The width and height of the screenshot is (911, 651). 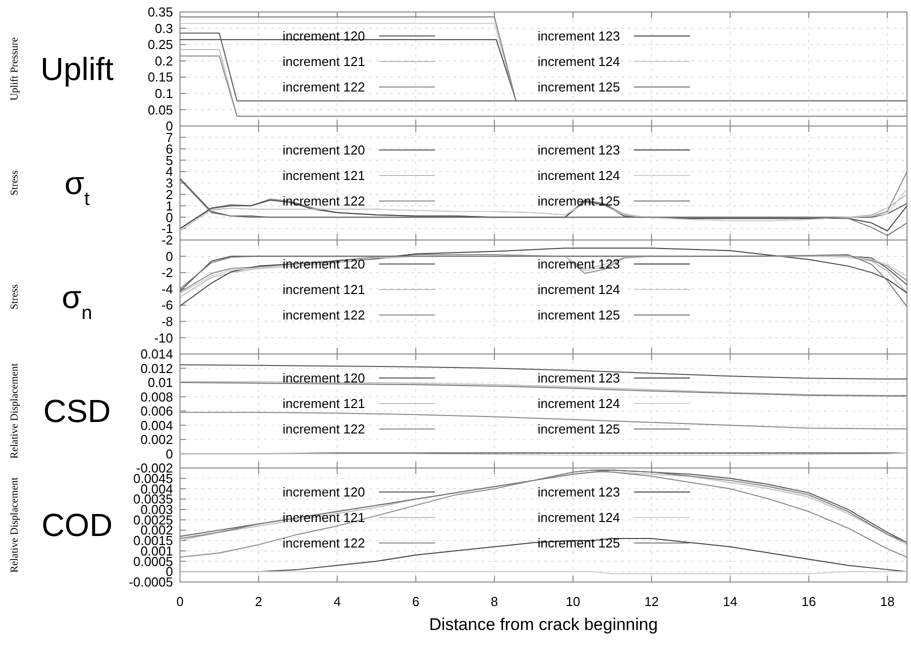 What do you see at coordinates (156, 440) in the screenshot?
I see `y-tick-label: 0.002` at bounding box center [156, 440].